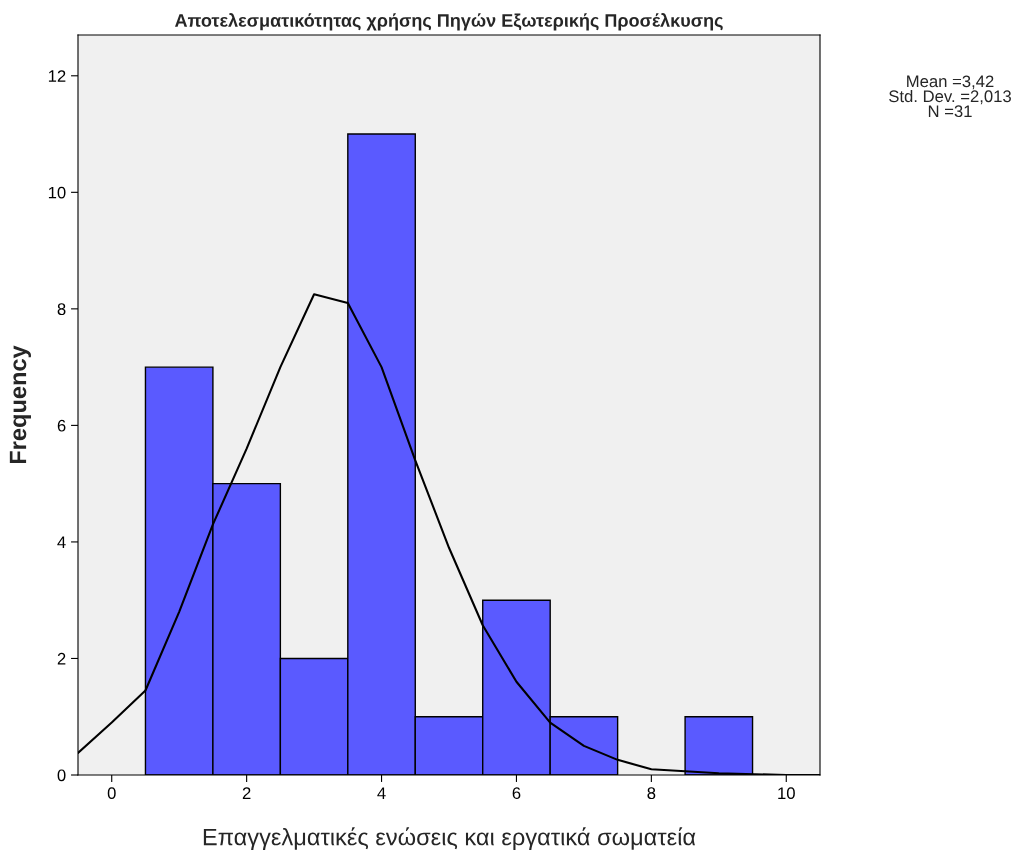  Describe the element at coordinates (57, 192) in the screenshot. I see `y-tick-label: 10` at that location.